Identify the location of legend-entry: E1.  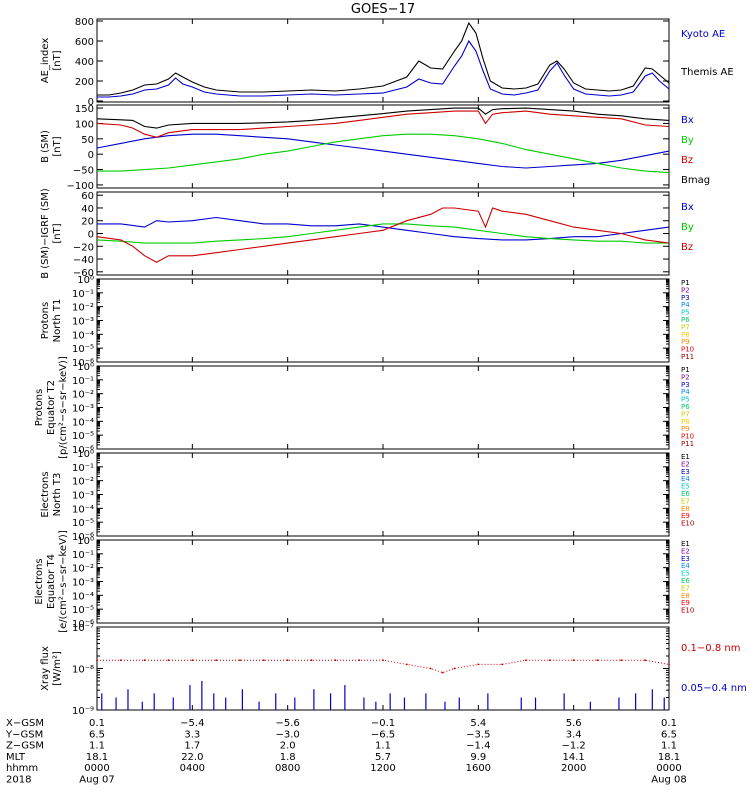
(685, 457).